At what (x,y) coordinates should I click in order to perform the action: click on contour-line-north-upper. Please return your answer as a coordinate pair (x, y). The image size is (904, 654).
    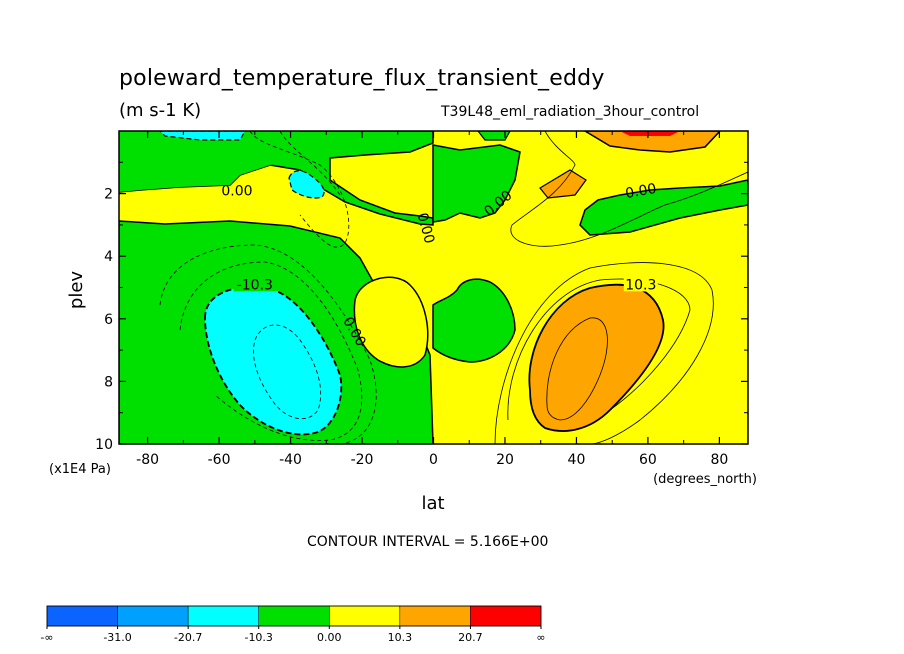
    Looking at the image, I should click on (629, 189).